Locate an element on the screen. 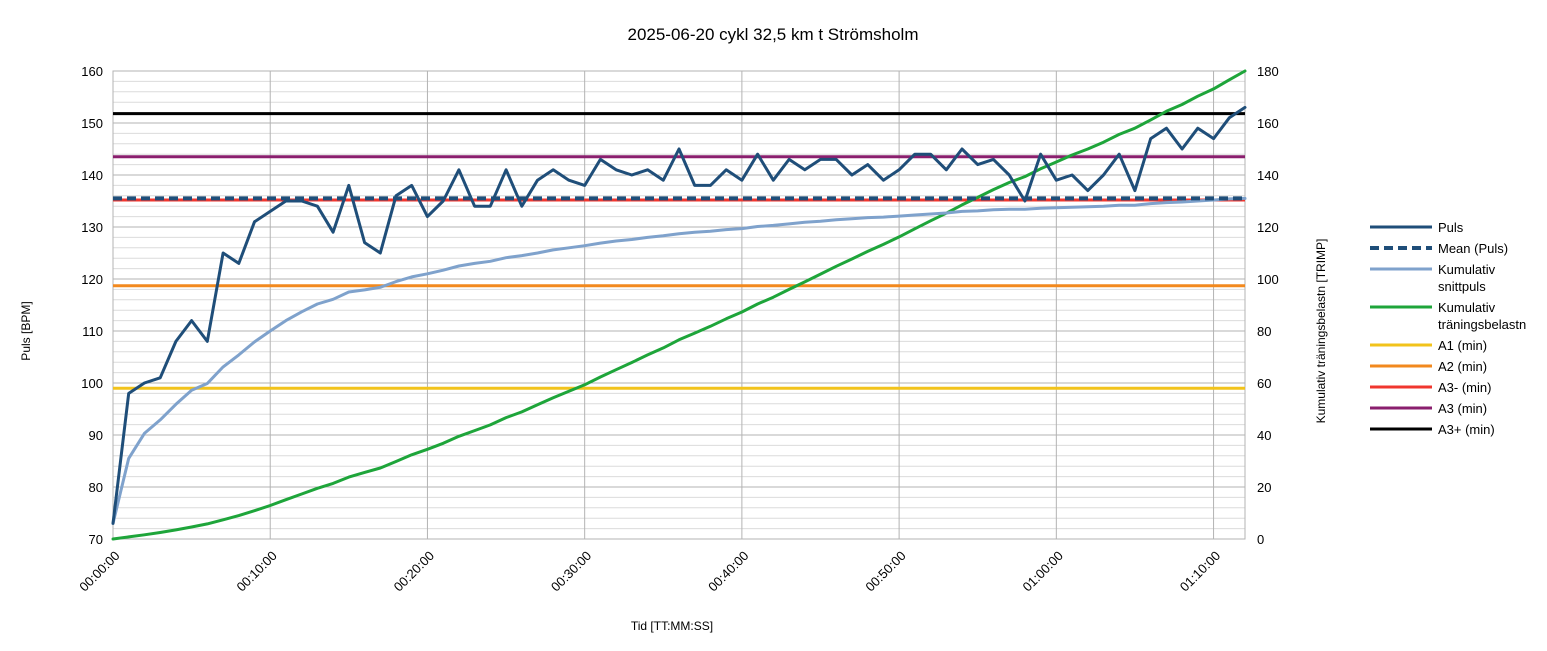 This screenshot has height=651, width=1547. y2-tick-label: 60 is located at coordinates (1264, 383).